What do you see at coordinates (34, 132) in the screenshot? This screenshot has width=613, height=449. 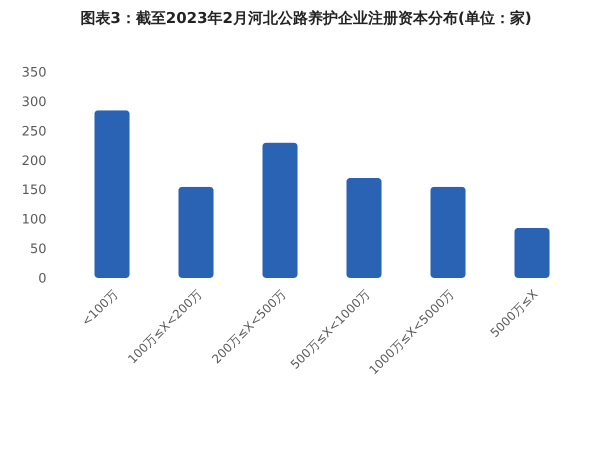 I see `y-tick-label: 250` at bounding box center [34, 132].